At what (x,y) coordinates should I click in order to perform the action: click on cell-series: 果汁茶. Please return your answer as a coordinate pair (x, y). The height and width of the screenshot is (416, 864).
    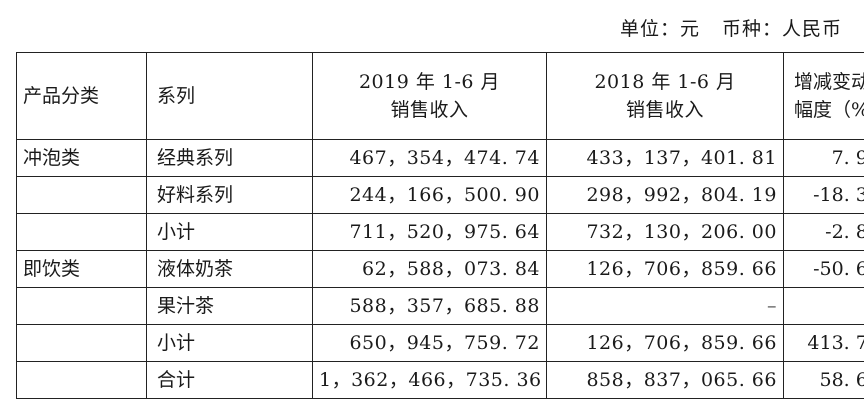
    Looking at the image, I should click on (229, 306).